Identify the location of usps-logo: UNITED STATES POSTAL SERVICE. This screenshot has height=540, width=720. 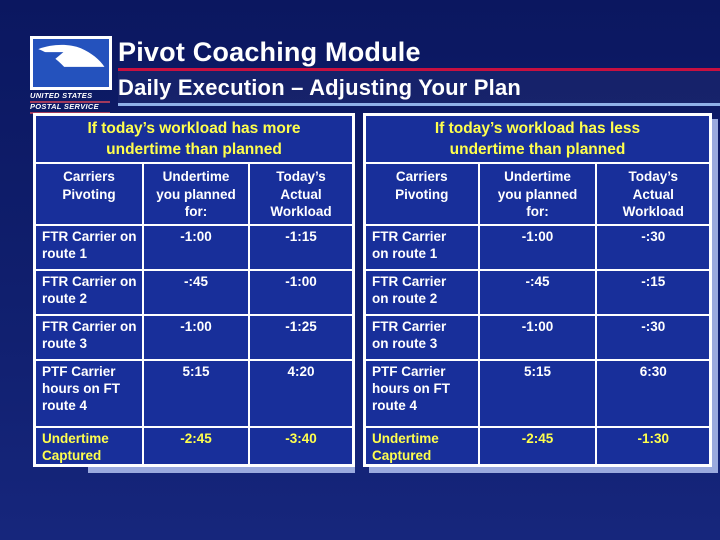
(72, 75).